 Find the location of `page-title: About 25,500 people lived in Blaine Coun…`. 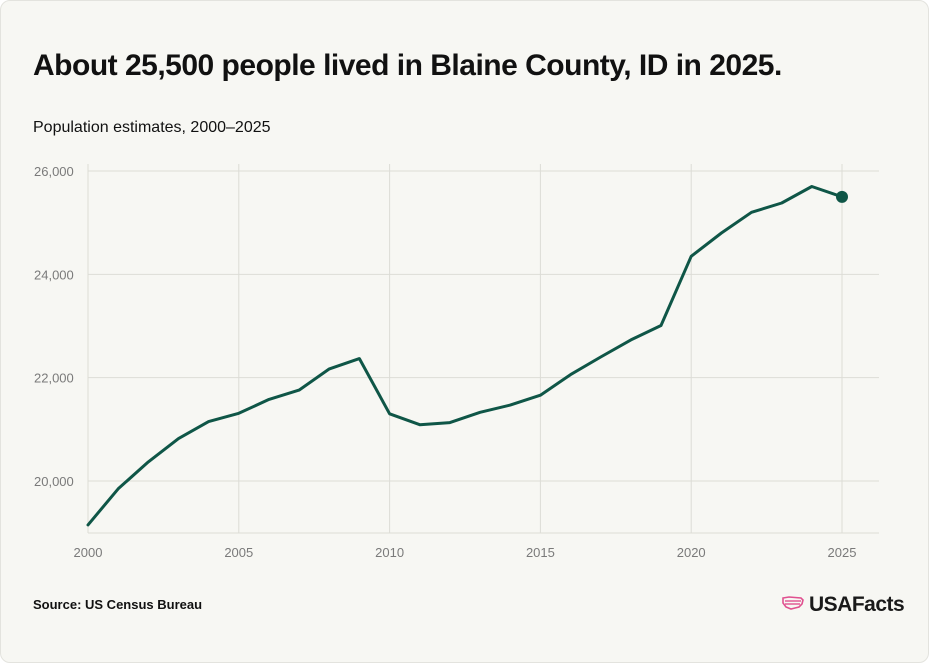

page-title: About 25,500 people lived in Blaine Coun… is located at coordinates (407, 65).